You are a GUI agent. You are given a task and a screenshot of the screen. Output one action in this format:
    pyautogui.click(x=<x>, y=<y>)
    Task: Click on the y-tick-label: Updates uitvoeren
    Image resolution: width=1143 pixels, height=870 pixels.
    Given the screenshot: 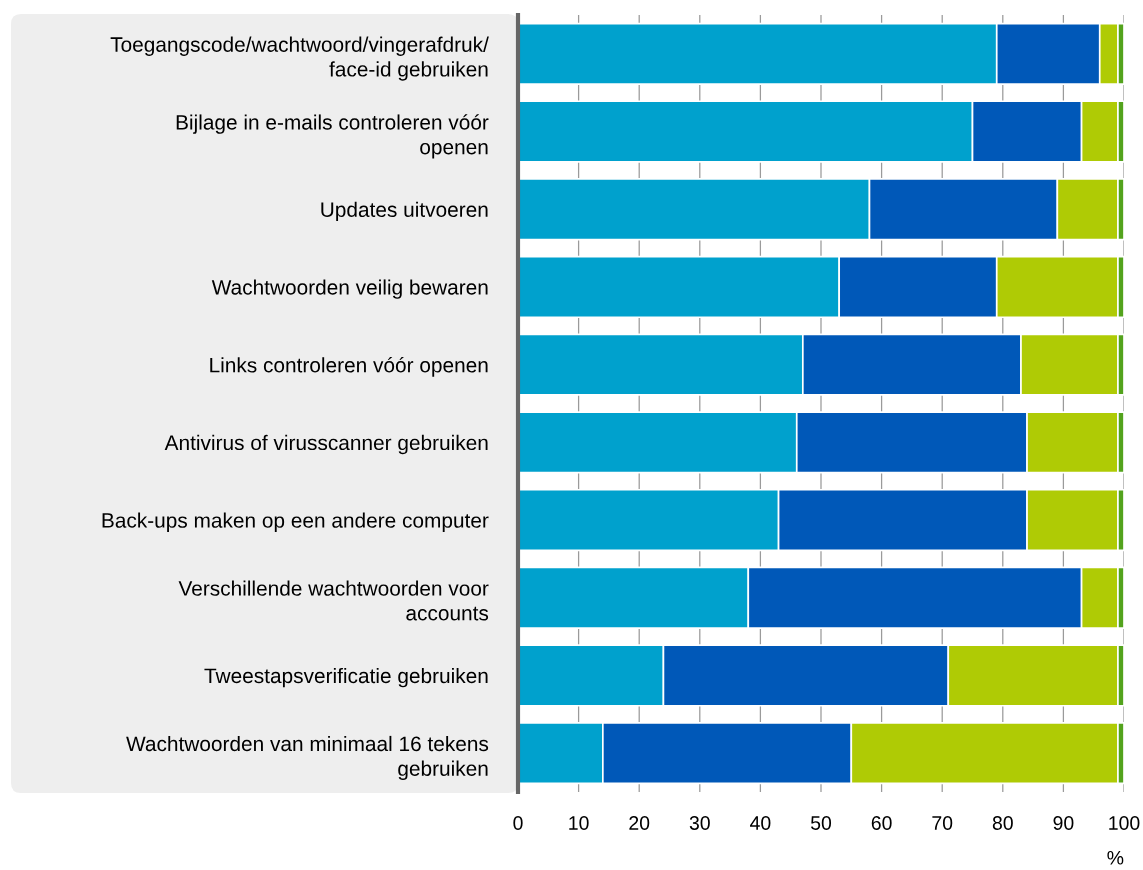 What is the action you would take?
    pyautogui.click(x=404, y=211)
    